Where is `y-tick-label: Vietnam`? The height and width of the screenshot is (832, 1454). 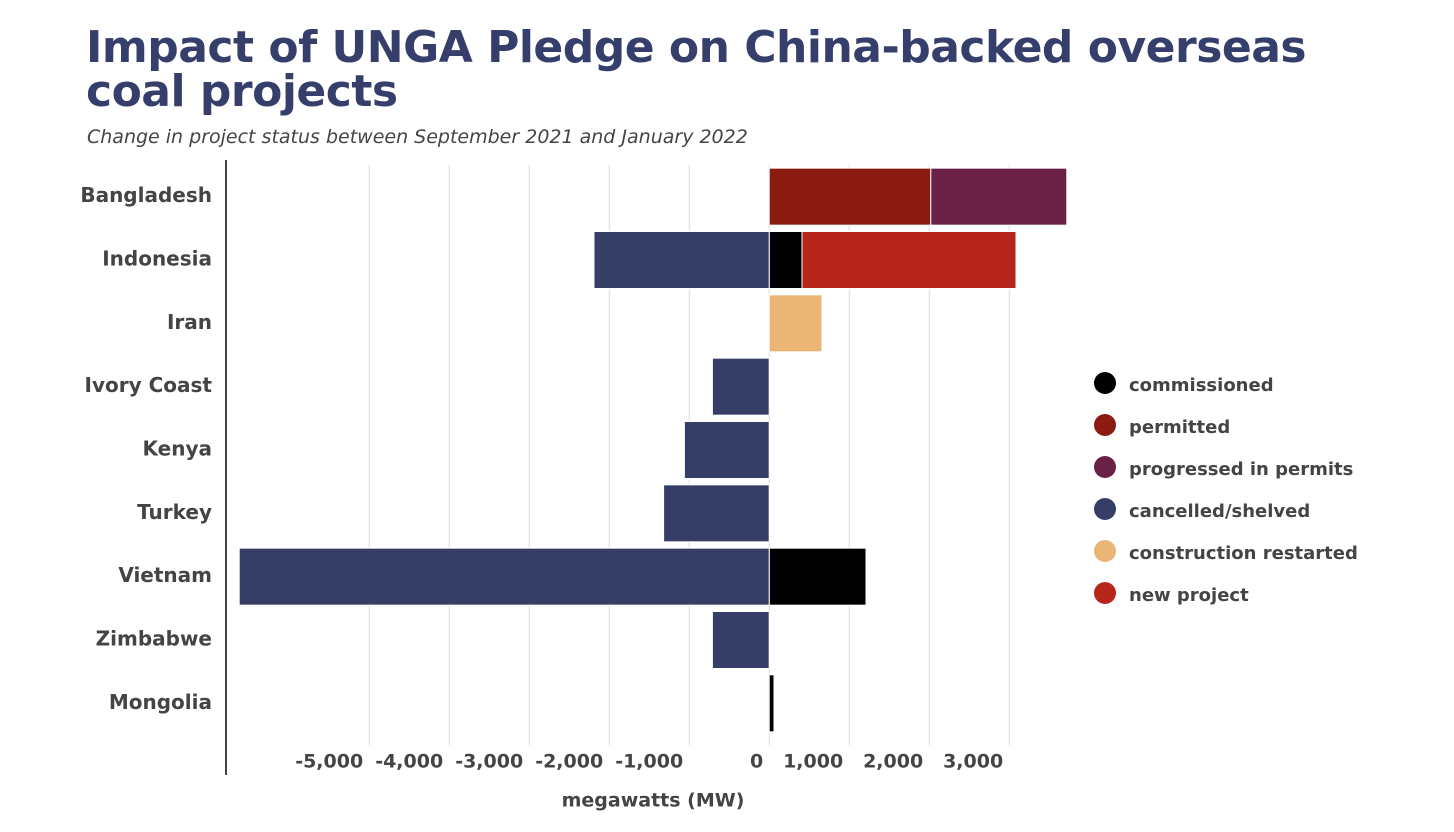
y-tick-label: Vietnam is located at coordinates (165, 575).